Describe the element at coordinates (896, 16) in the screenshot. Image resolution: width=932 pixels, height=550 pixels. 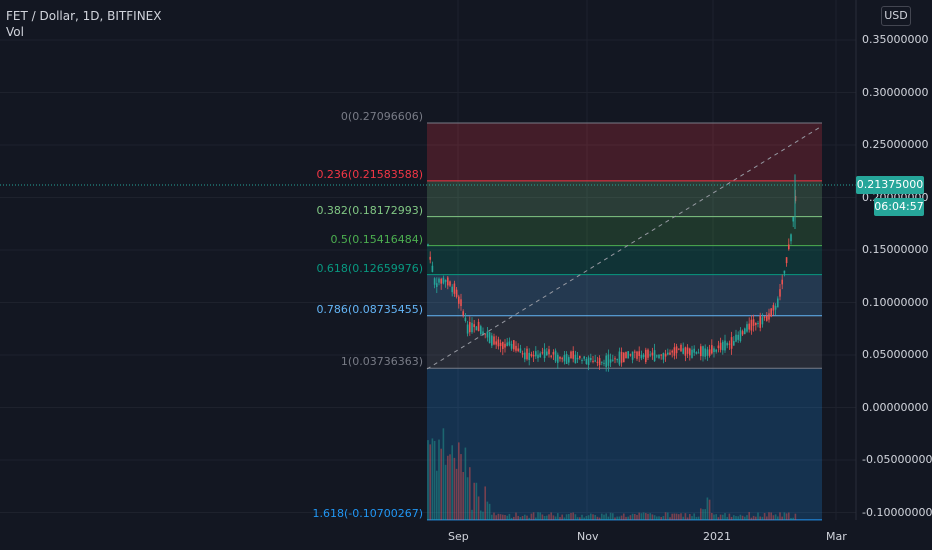
I see `currency-button: USD` at that location.